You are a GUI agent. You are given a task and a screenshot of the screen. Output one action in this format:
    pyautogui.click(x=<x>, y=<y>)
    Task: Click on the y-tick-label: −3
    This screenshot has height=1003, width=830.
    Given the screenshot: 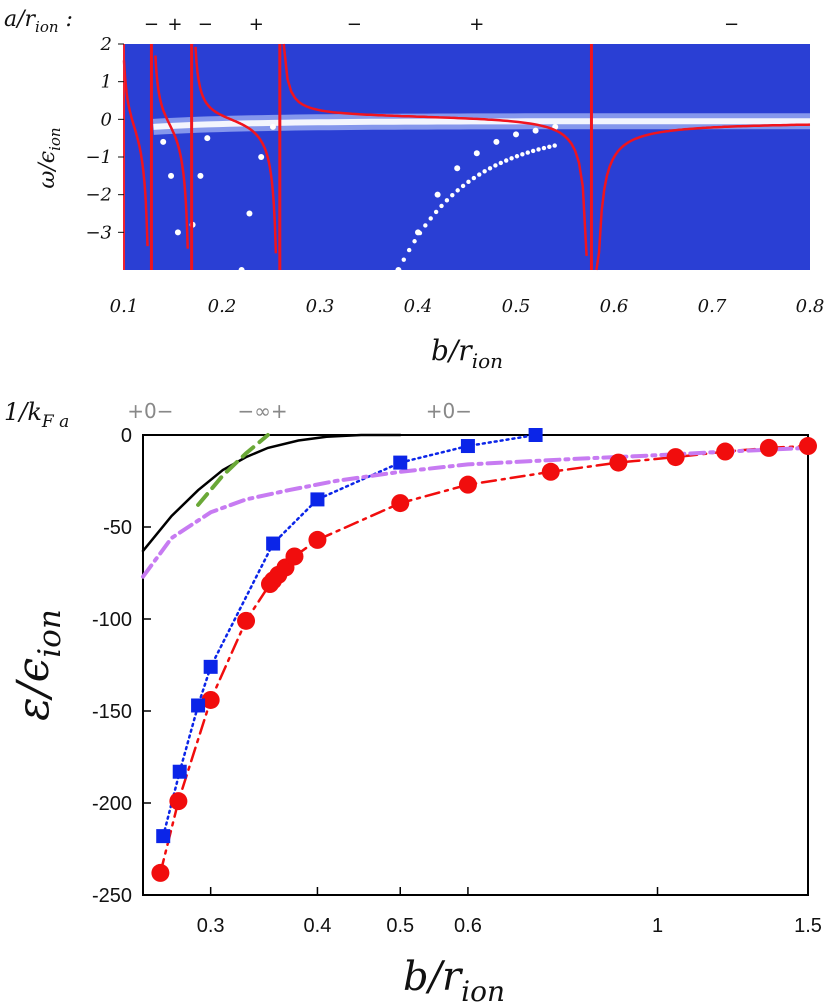 What is the action you would take?
    pyautogui.click(x=98, y=232)
    